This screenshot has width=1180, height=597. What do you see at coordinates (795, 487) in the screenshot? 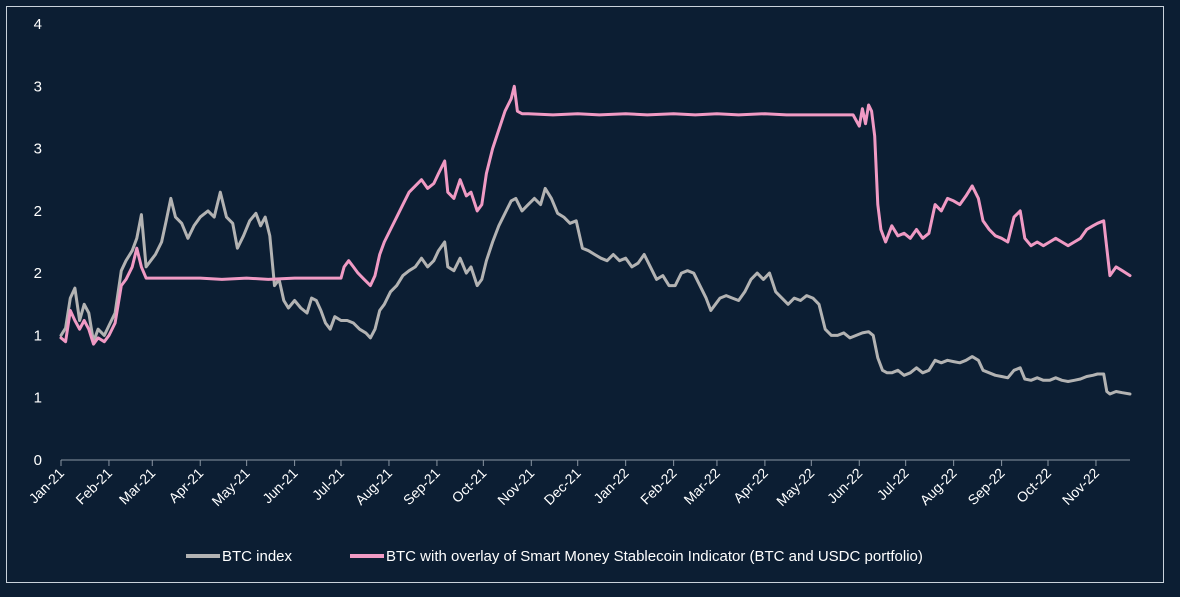
I see `x-tick-label: May-22` at bounding box center [795, 487].